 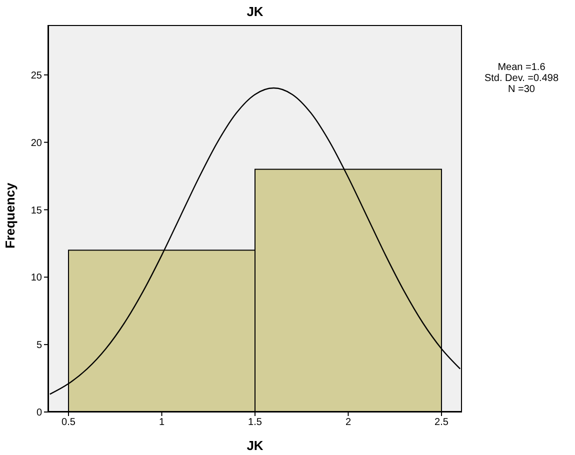 I want to click on x-tick-label: 2.5, so click(x=441, y=422).